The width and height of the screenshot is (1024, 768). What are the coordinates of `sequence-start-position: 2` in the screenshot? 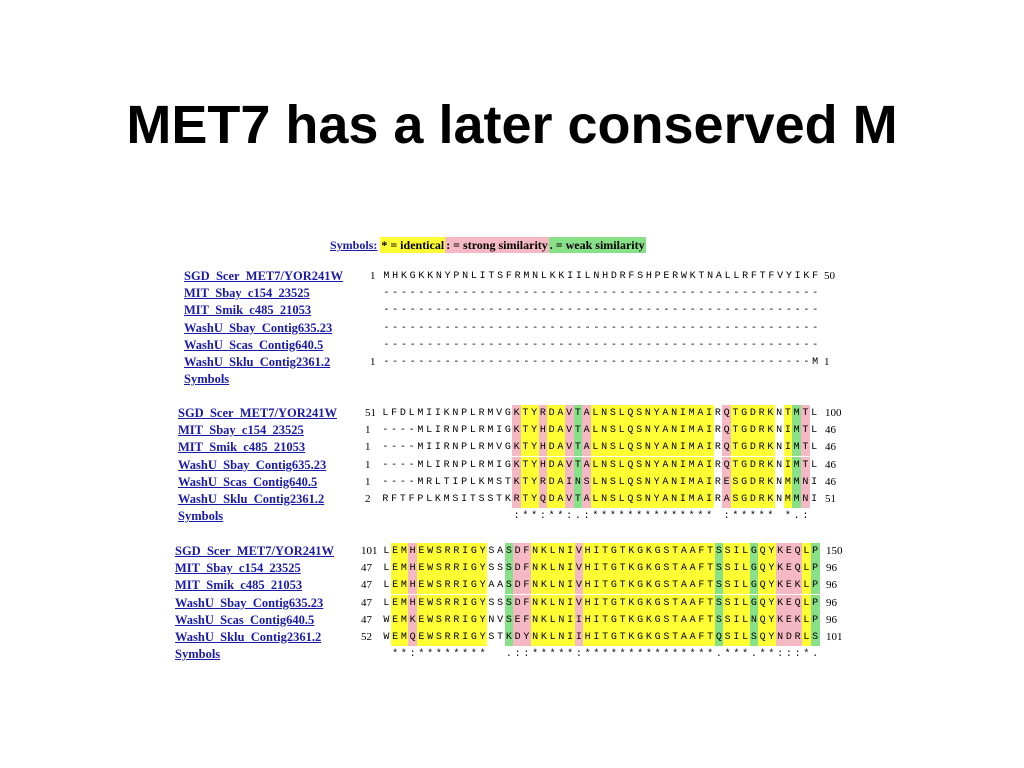 It's located at (368, 498).